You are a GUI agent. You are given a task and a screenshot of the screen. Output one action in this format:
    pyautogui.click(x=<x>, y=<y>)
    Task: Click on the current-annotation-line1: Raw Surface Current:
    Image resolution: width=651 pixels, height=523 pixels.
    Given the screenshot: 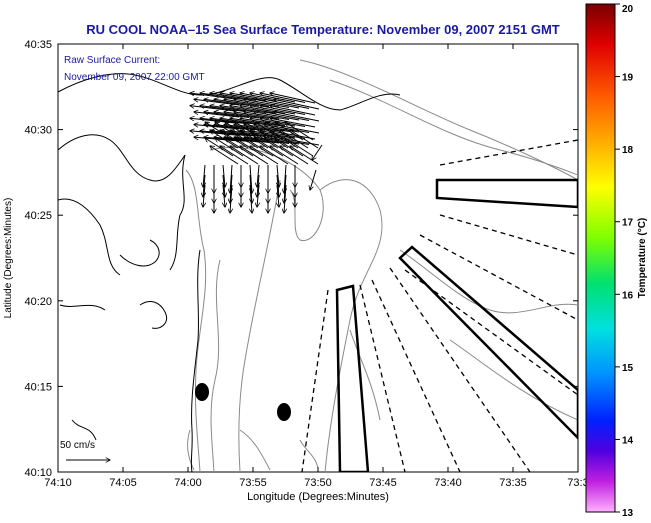 What is the action you would take?
    pyautogui.click(x=112, y=60)
    